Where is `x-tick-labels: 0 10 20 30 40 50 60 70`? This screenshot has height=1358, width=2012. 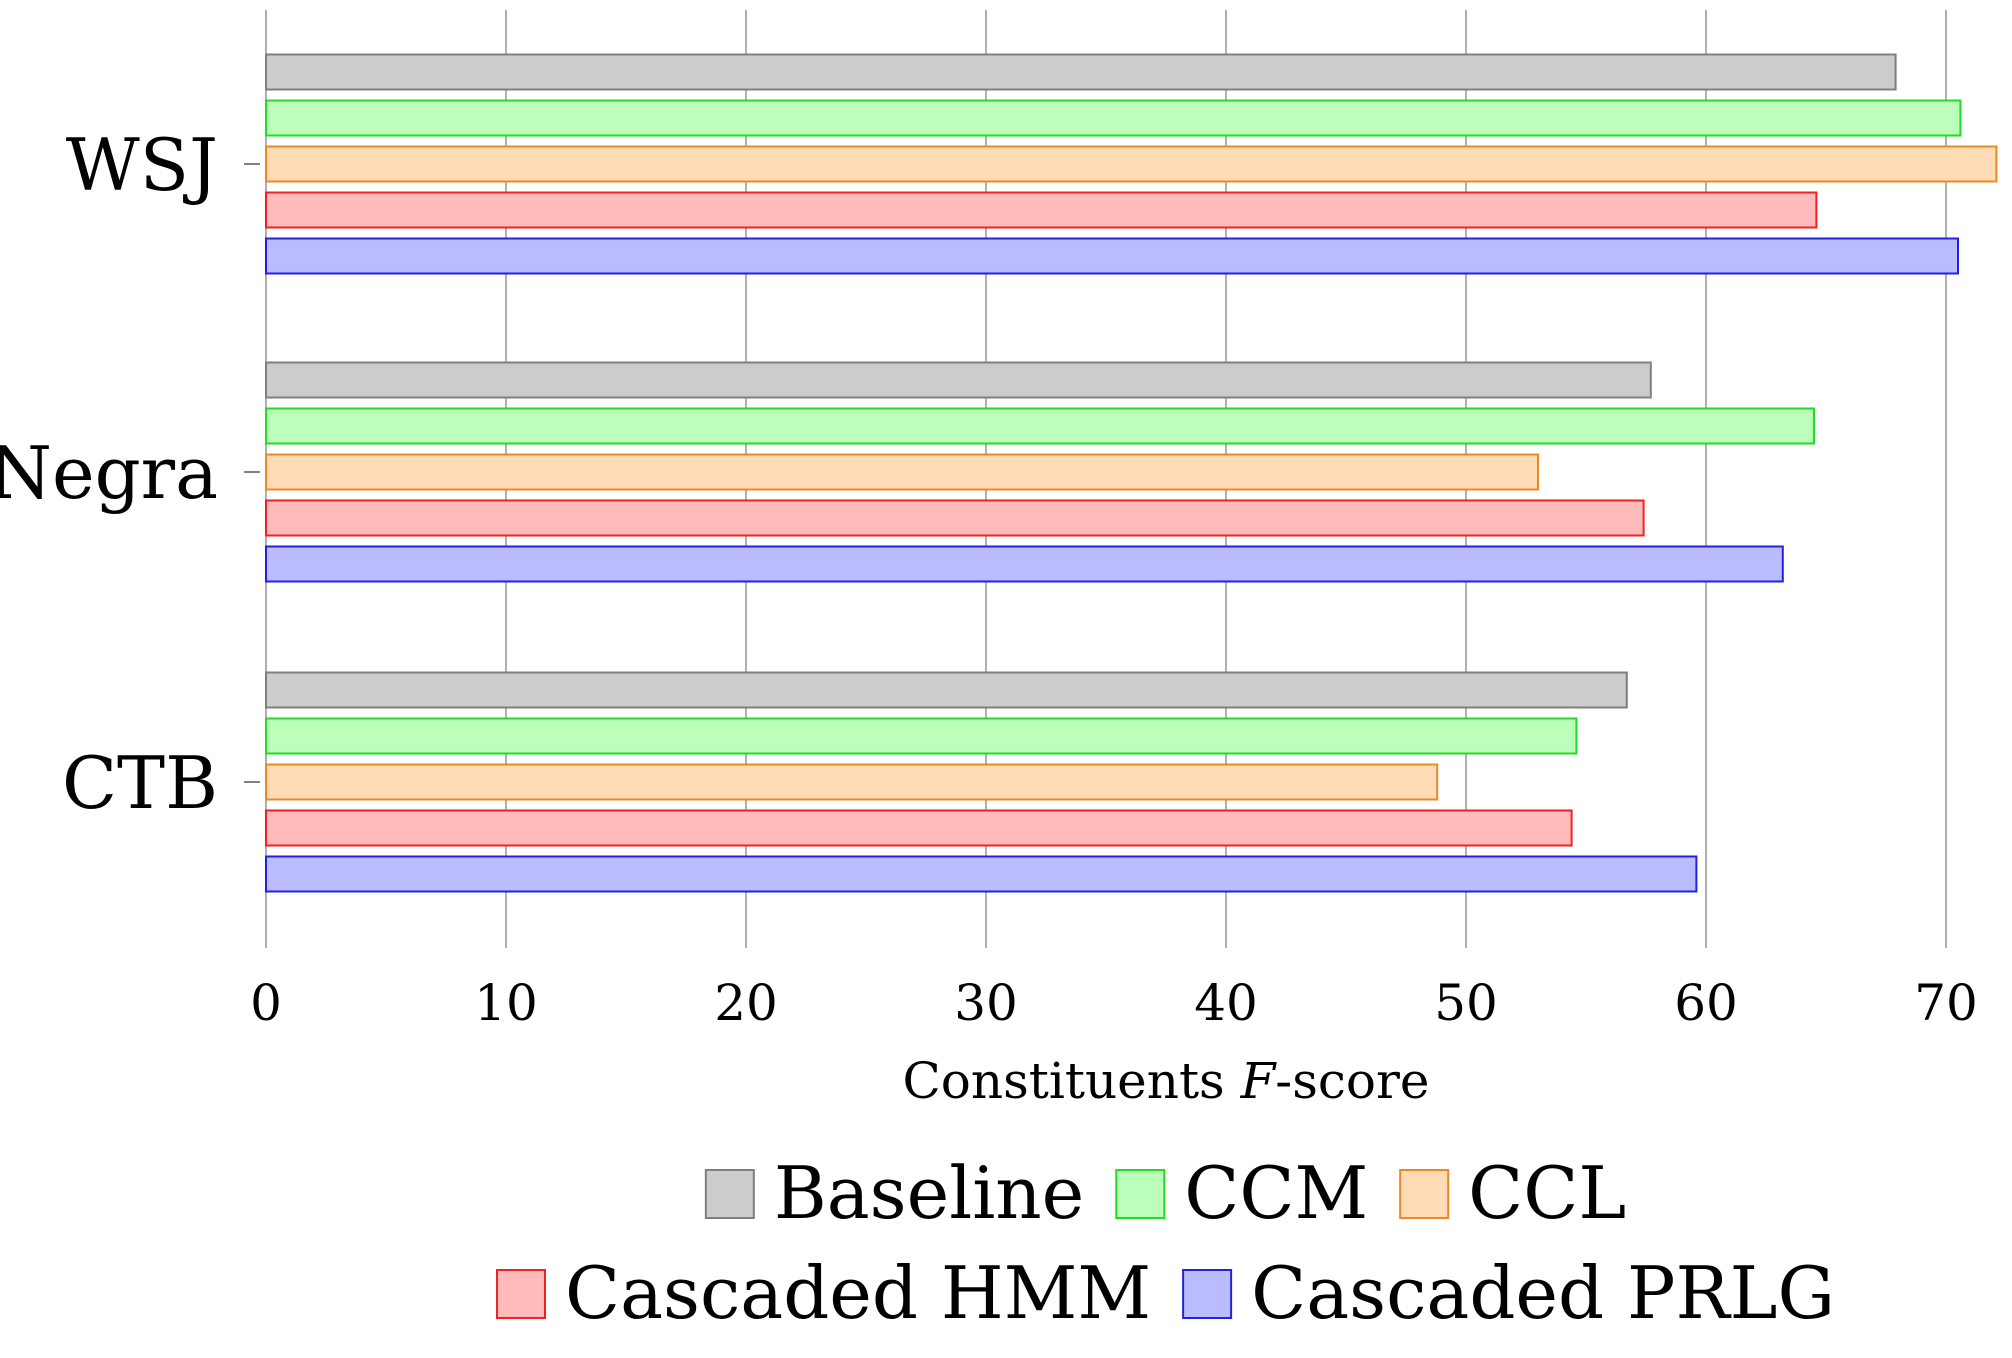 x-tick-labels: 0 10 20 30 40 50 60 70 is located at coordinates (1114, 1003).